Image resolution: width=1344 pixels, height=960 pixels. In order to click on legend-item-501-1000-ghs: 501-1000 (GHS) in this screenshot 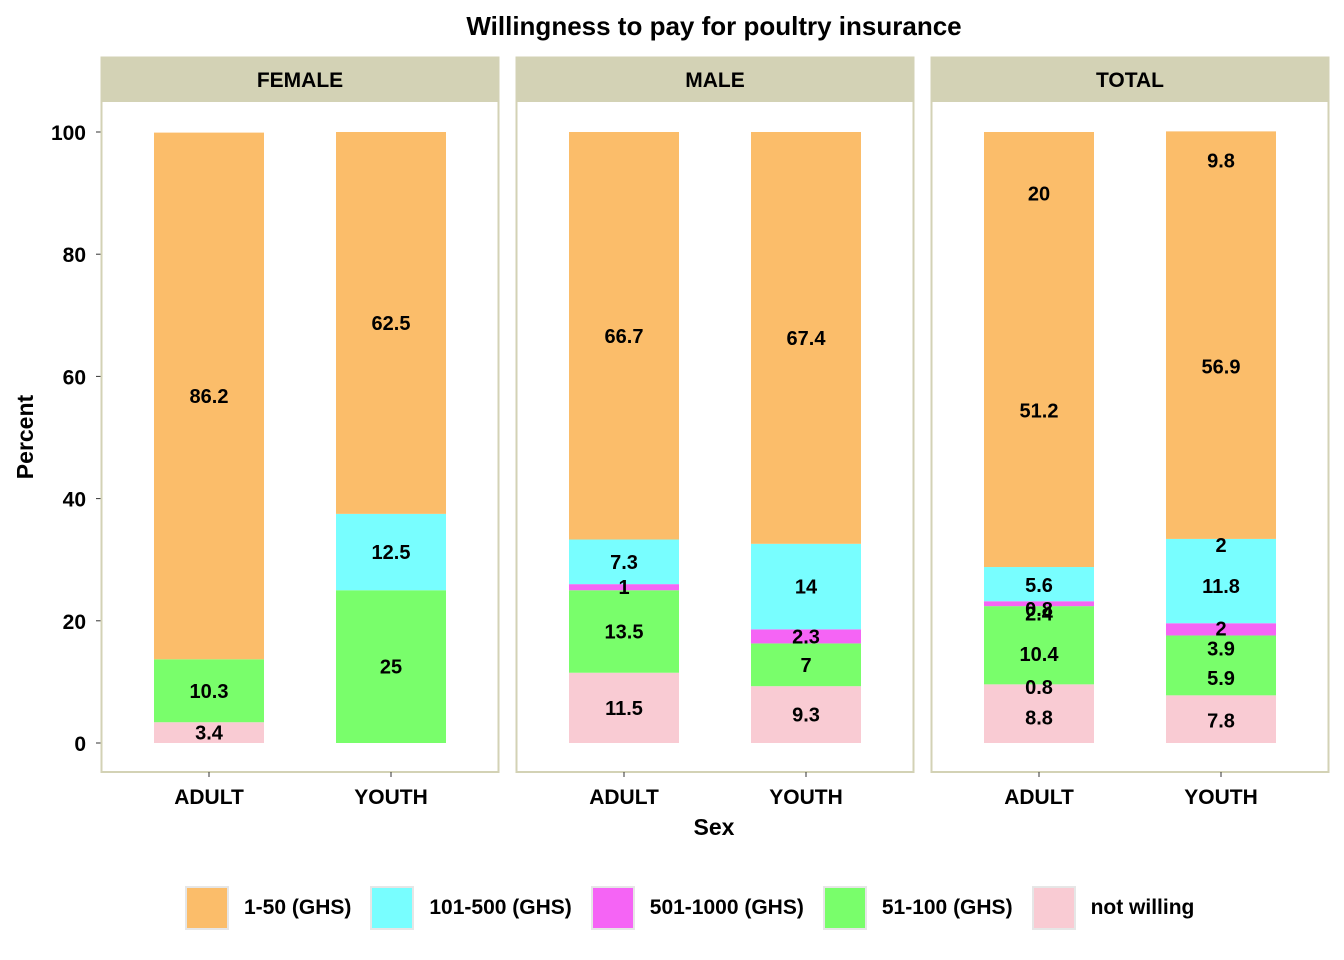, I will do `click(697, 908)`.